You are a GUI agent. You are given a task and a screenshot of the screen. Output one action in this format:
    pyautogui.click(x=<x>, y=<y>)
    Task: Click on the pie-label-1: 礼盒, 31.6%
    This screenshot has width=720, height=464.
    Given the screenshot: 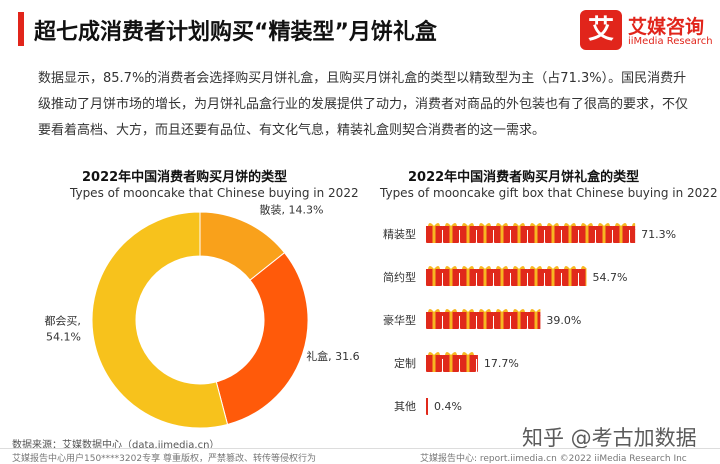 What is the action you would take?
    pyautogui.click(x=333, y=356)
    